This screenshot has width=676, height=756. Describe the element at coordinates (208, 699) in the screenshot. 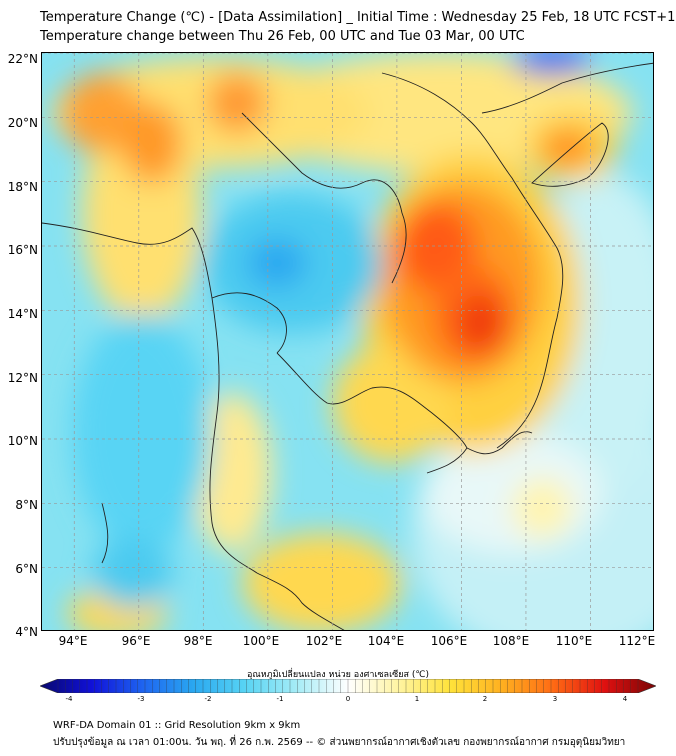

I see `colorbar-tick: -2` at that location.